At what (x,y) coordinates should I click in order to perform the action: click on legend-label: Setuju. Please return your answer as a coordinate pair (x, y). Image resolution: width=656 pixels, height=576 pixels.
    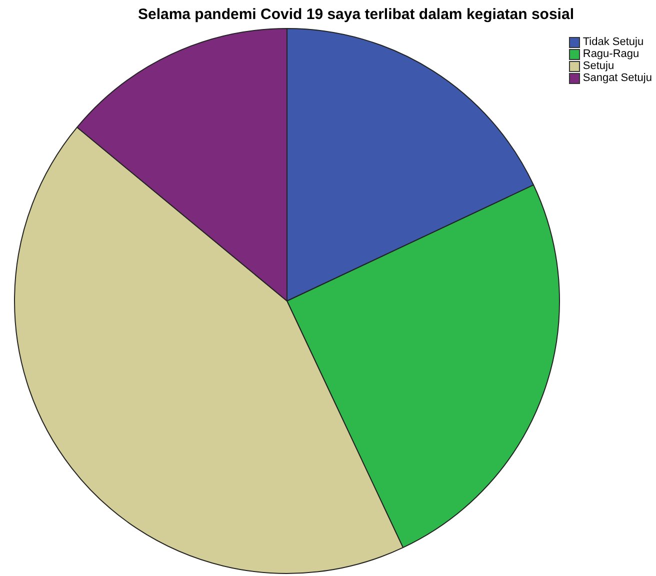
    Looking at the image, I should click on (598, 66).